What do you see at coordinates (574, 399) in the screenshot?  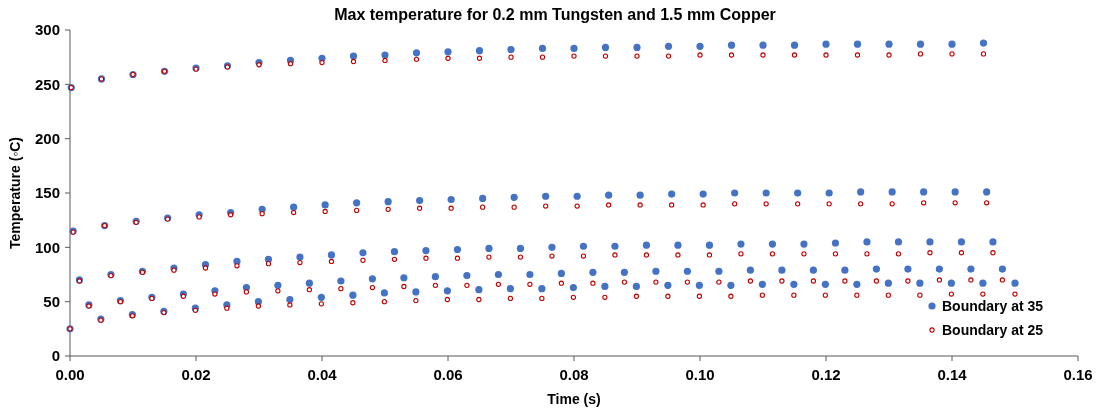 I see `x-axis-title: Time (s)` at bounding box center [574, 399].